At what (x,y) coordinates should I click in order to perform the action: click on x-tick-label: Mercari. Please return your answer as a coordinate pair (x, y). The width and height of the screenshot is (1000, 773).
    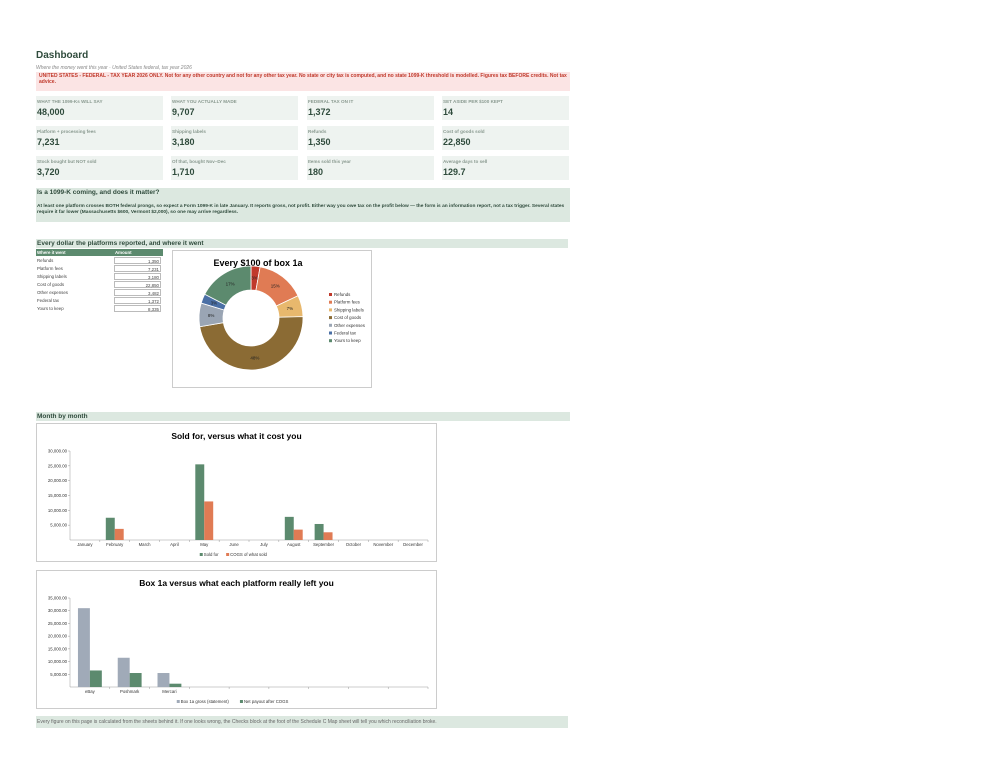
    Looking at the image, I should click on (169, 691).